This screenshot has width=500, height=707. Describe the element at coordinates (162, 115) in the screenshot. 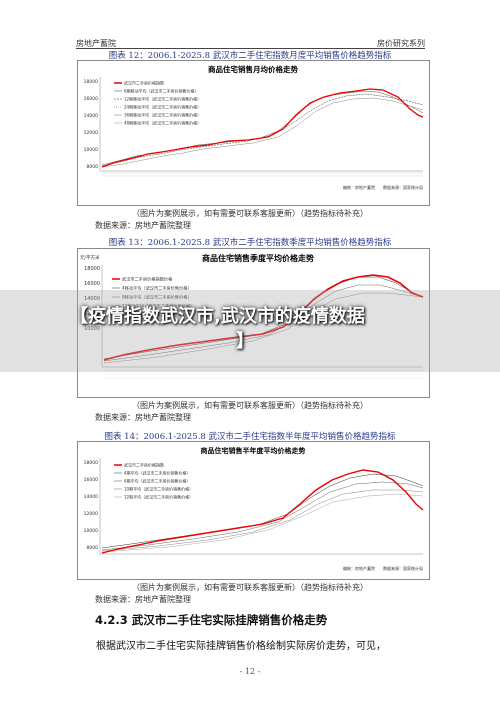

I see `figure-12-legend-item: 36期移动平均（武汉市二手房价销售价格）` at that location.